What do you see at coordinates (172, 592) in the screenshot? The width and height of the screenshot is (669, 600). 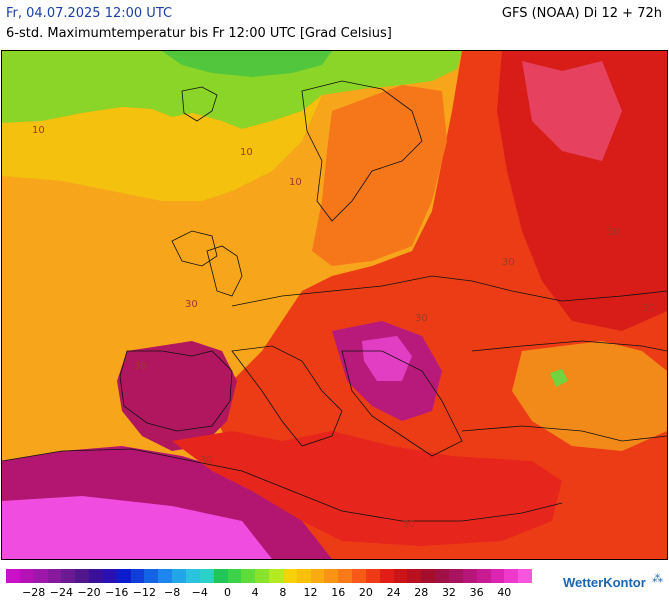 I see `legend-tick-label: −8` at bounding box center [172, 592].